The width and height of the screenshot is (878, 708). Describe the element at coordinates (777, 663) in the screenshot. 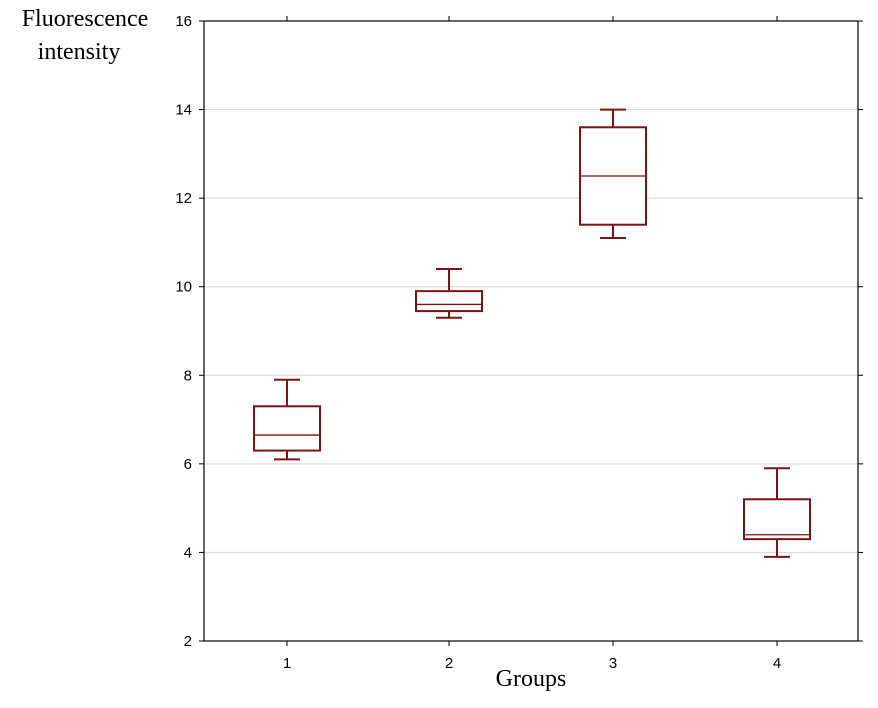

I see `x-tick-label-4: 4` at that location.